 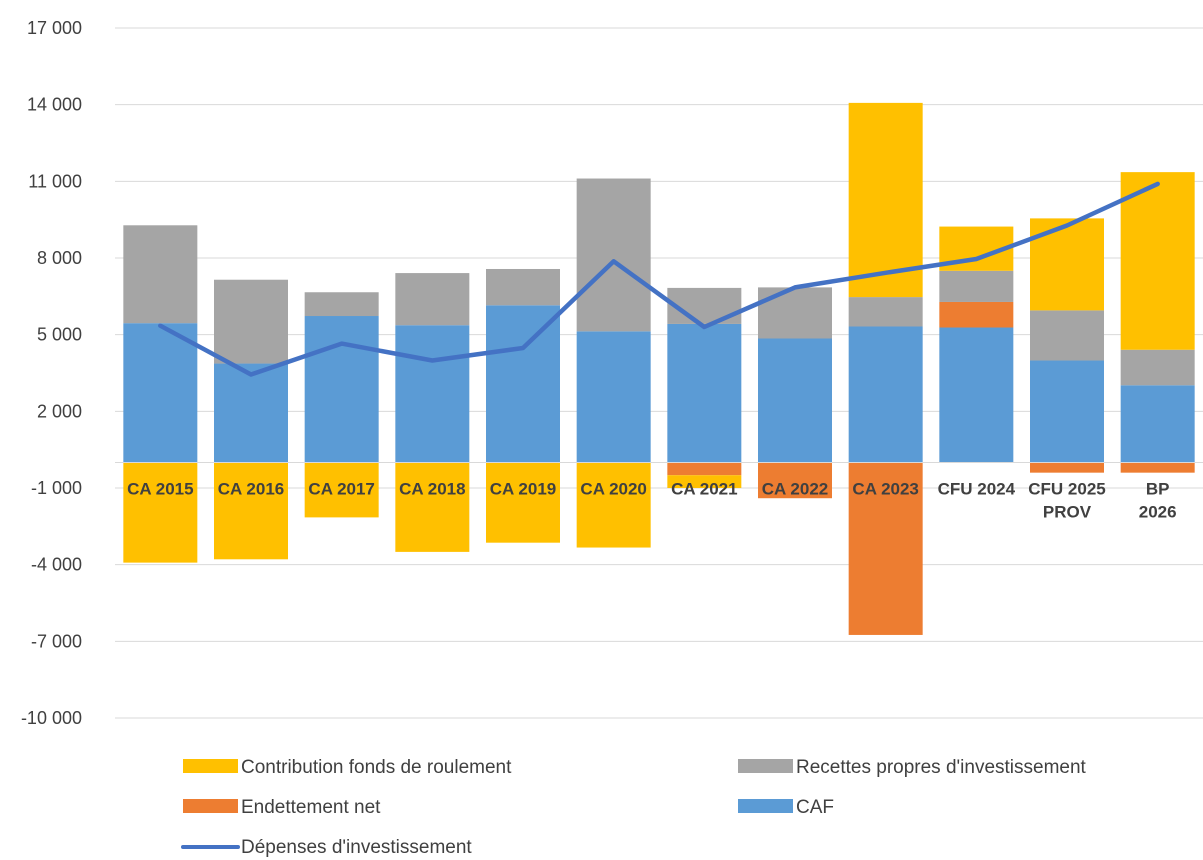 I want to click on x-tick-label: CA 2020, so click(x=613, y=488).